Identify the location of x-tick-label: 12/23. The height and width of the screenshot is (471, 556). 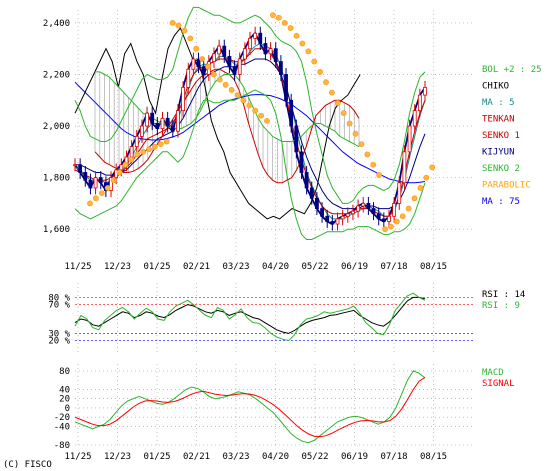
(117, 457).